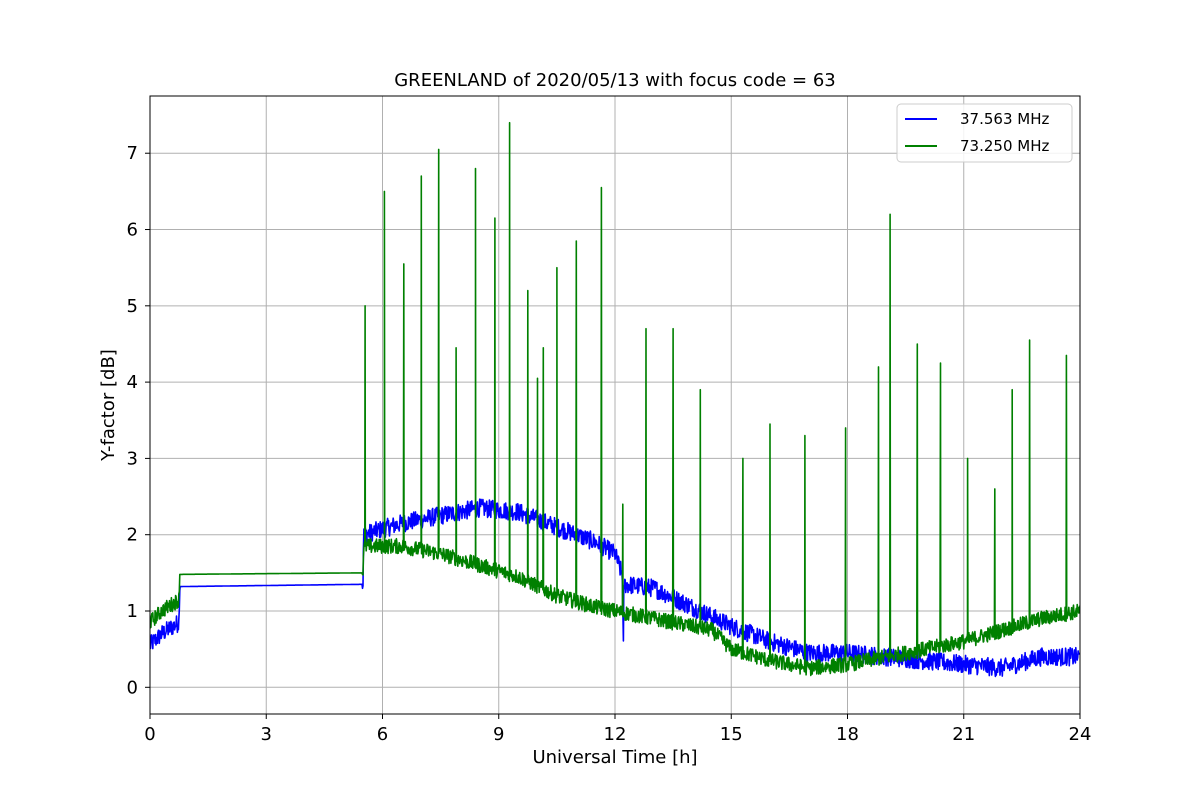 The height and width of the screenshot is (800, 1200). I want to click on x-axis-label: Universal Time [h], so click(614, 757).